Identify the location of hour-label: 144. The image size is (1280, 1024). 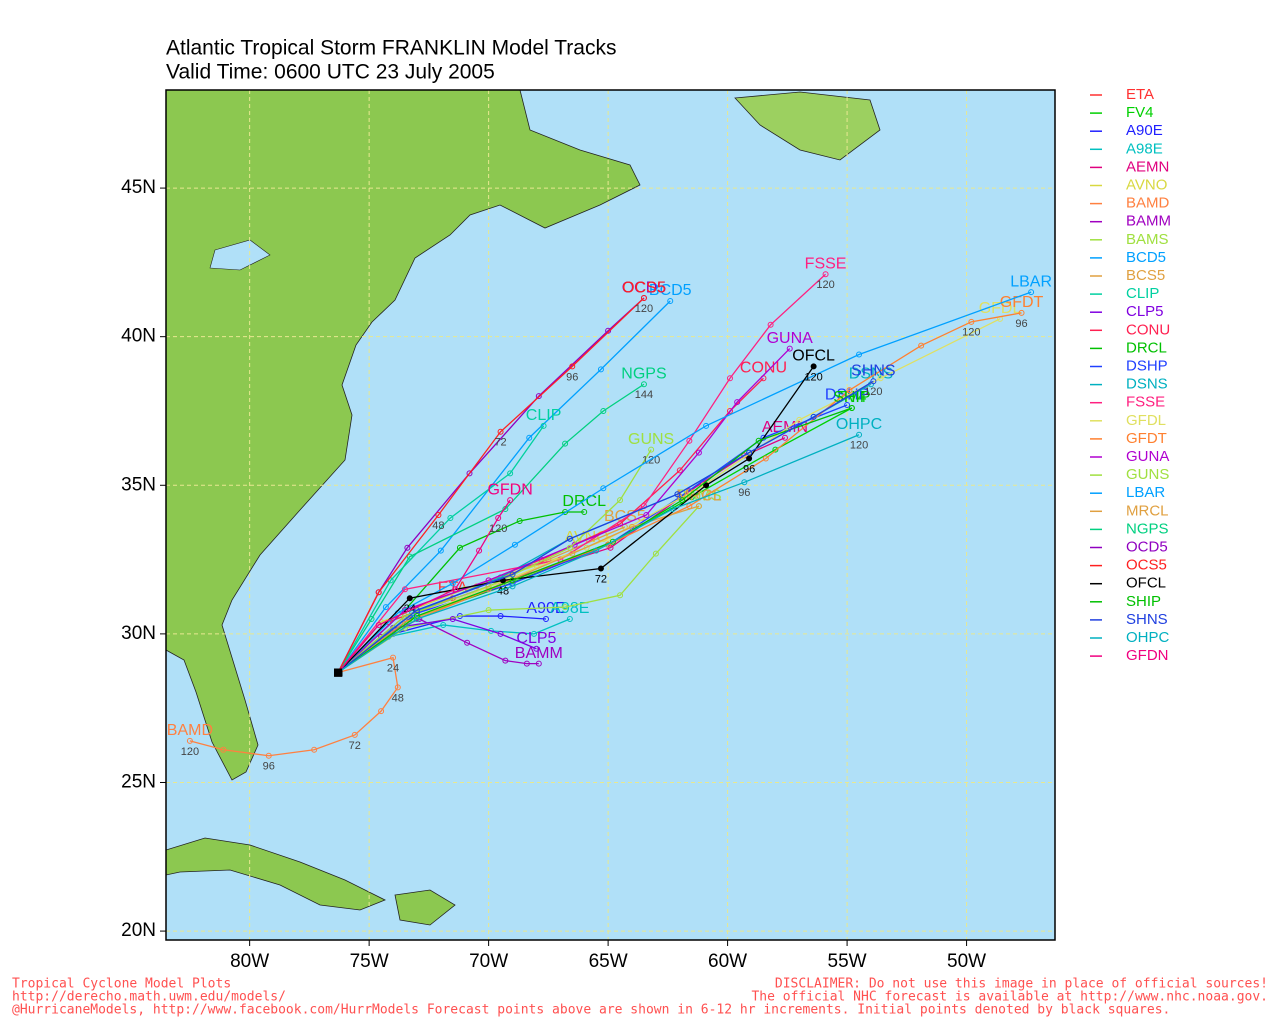
(644, 395).